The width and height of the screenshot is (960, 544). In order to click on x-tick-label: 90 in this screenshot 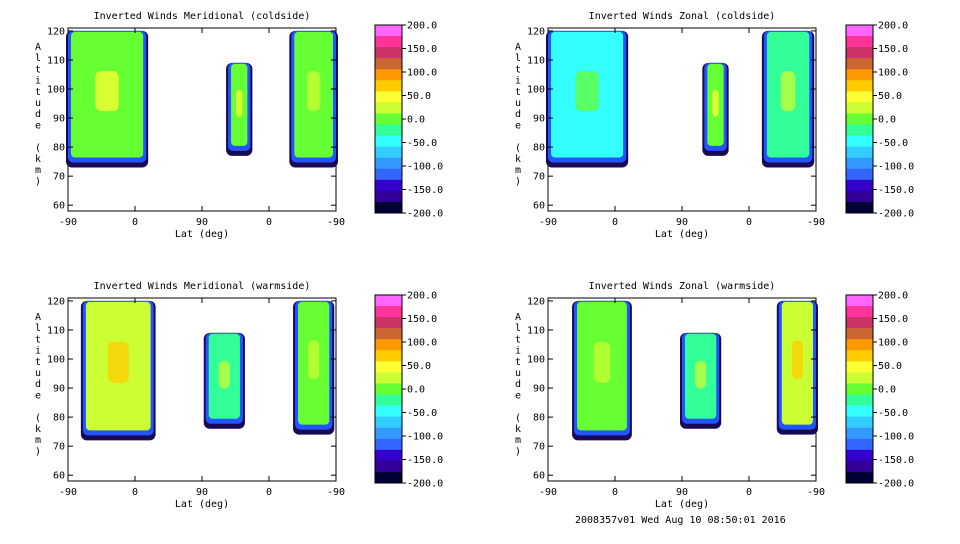, I will do `click(682, 492)`.